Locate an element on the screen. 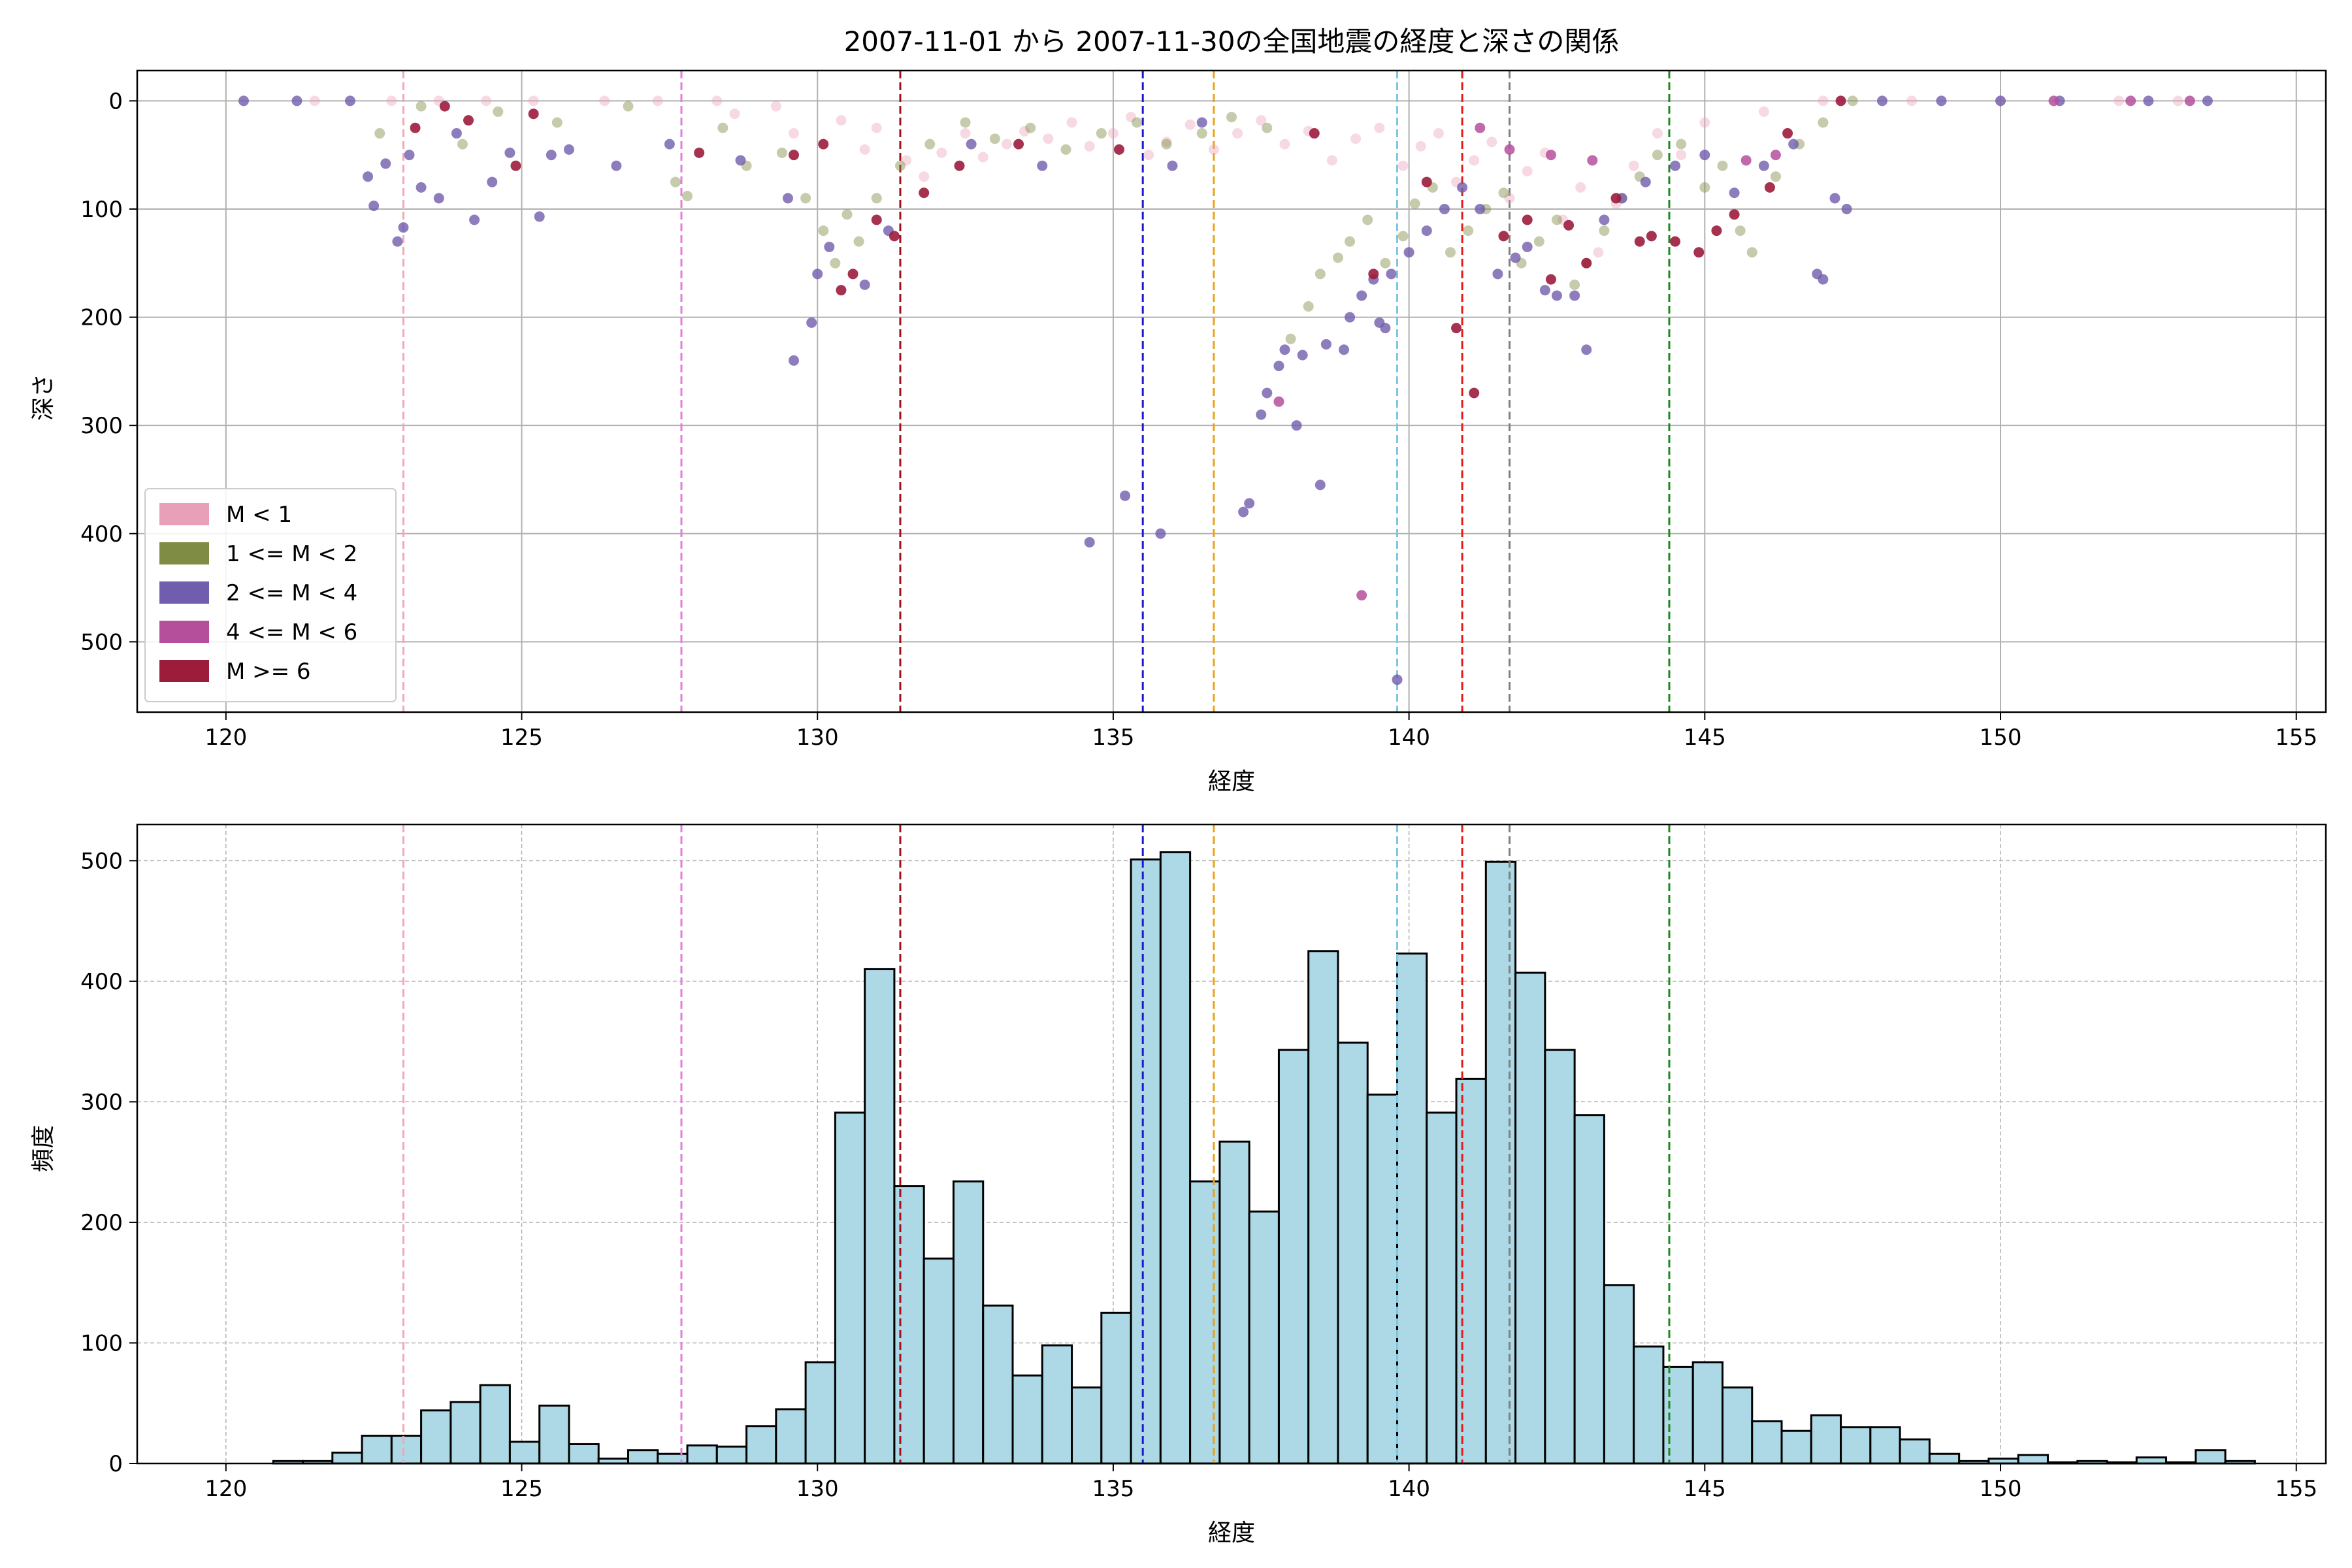 The image size is (2352, 1568). scatter-x-tick-label: 145 is located at coordinates (1705, 738).